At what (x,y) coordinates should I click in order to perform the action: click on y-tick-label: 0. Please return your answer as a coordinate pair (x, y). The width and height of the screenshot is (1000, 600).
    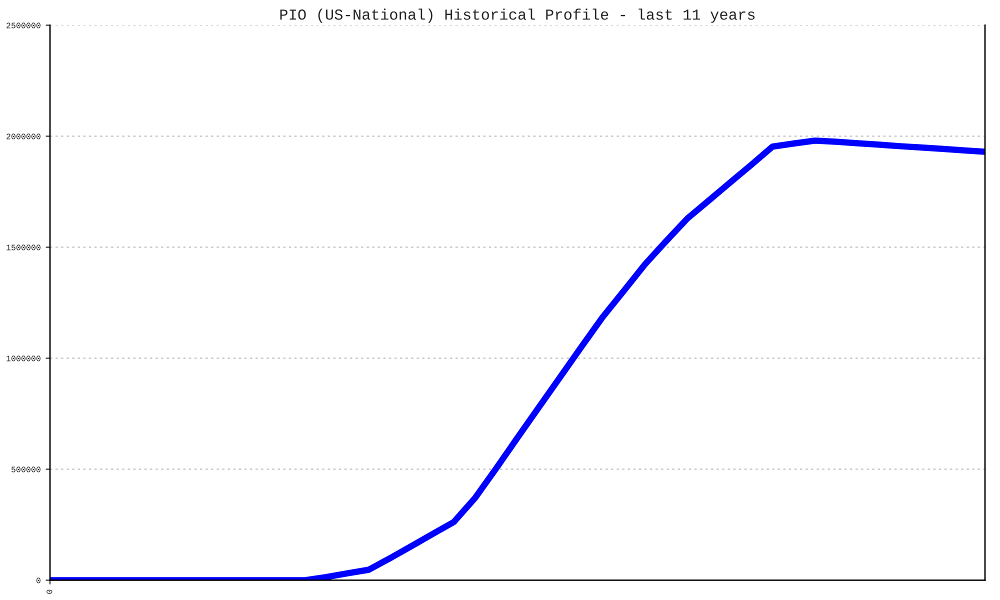
    Looking at the image, I should click on (38, 581).